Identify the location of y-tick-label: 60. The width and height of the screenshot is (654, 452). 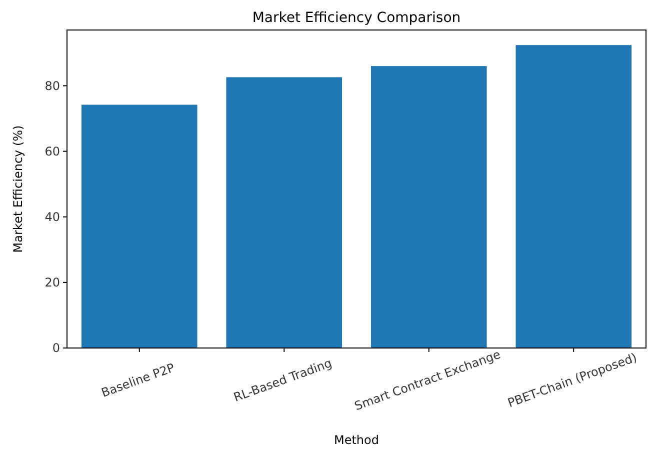
(52, 151).